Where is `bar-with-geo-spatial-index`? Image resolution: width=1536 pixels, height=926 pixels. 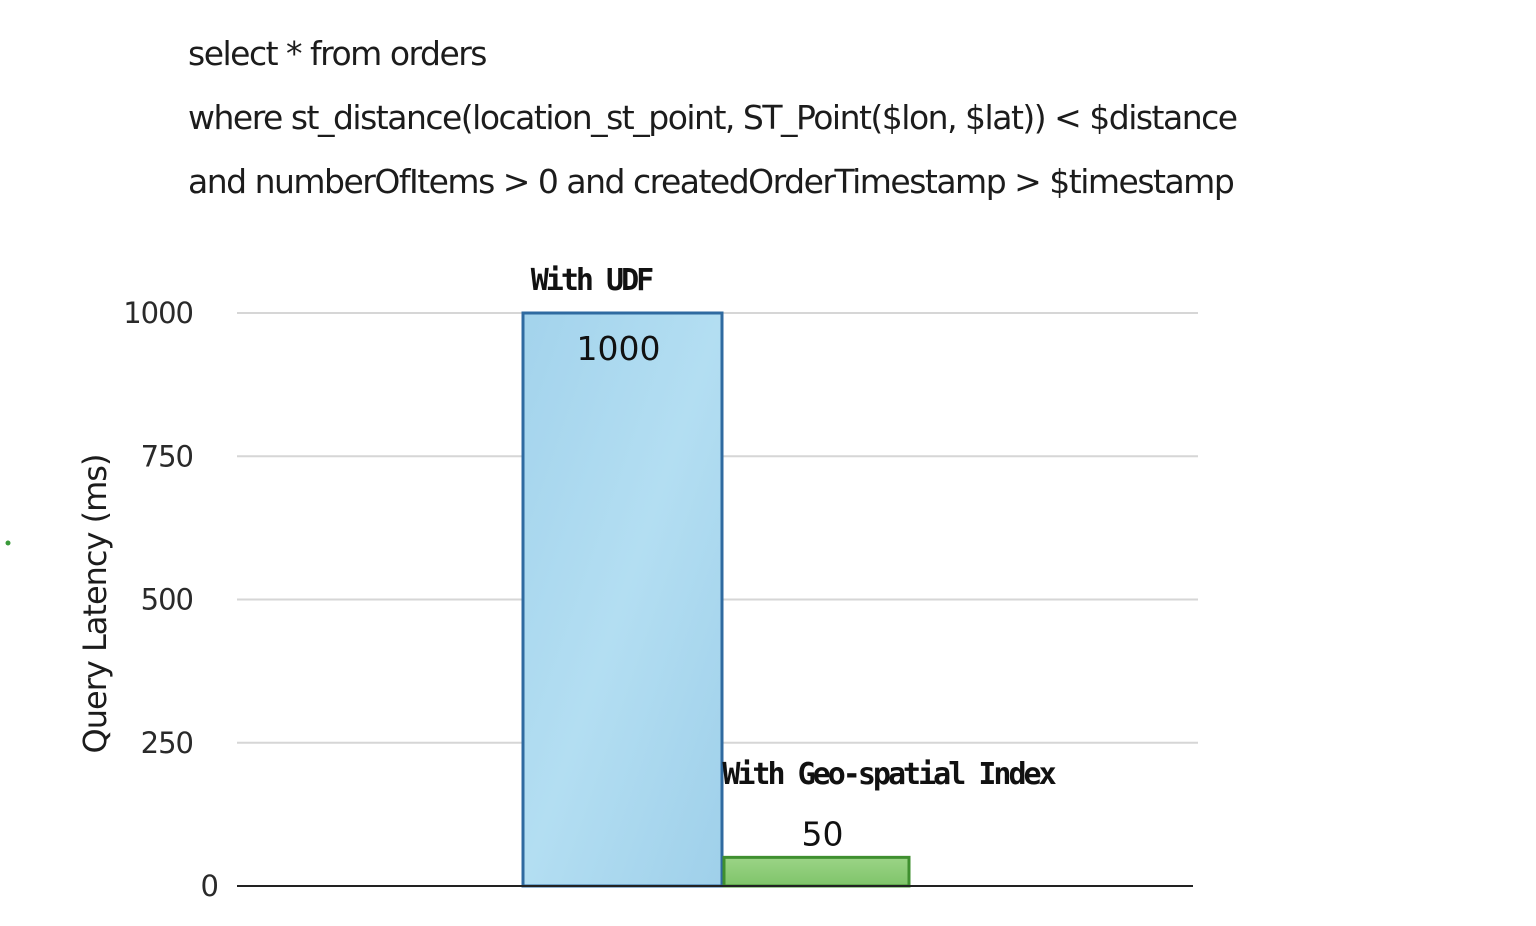
bar-with-geo-spatial-index is located at coordinates (816, 871).